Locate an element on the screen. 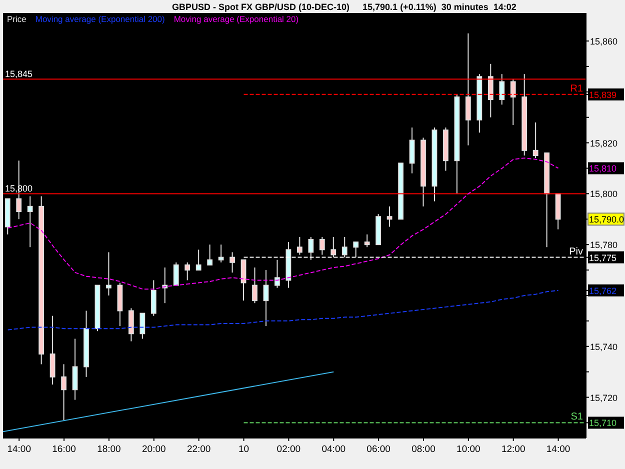 The width and height of the screenshot is (625, 469). x-tick-label: 02:00 is located at coordinates (288, 449).